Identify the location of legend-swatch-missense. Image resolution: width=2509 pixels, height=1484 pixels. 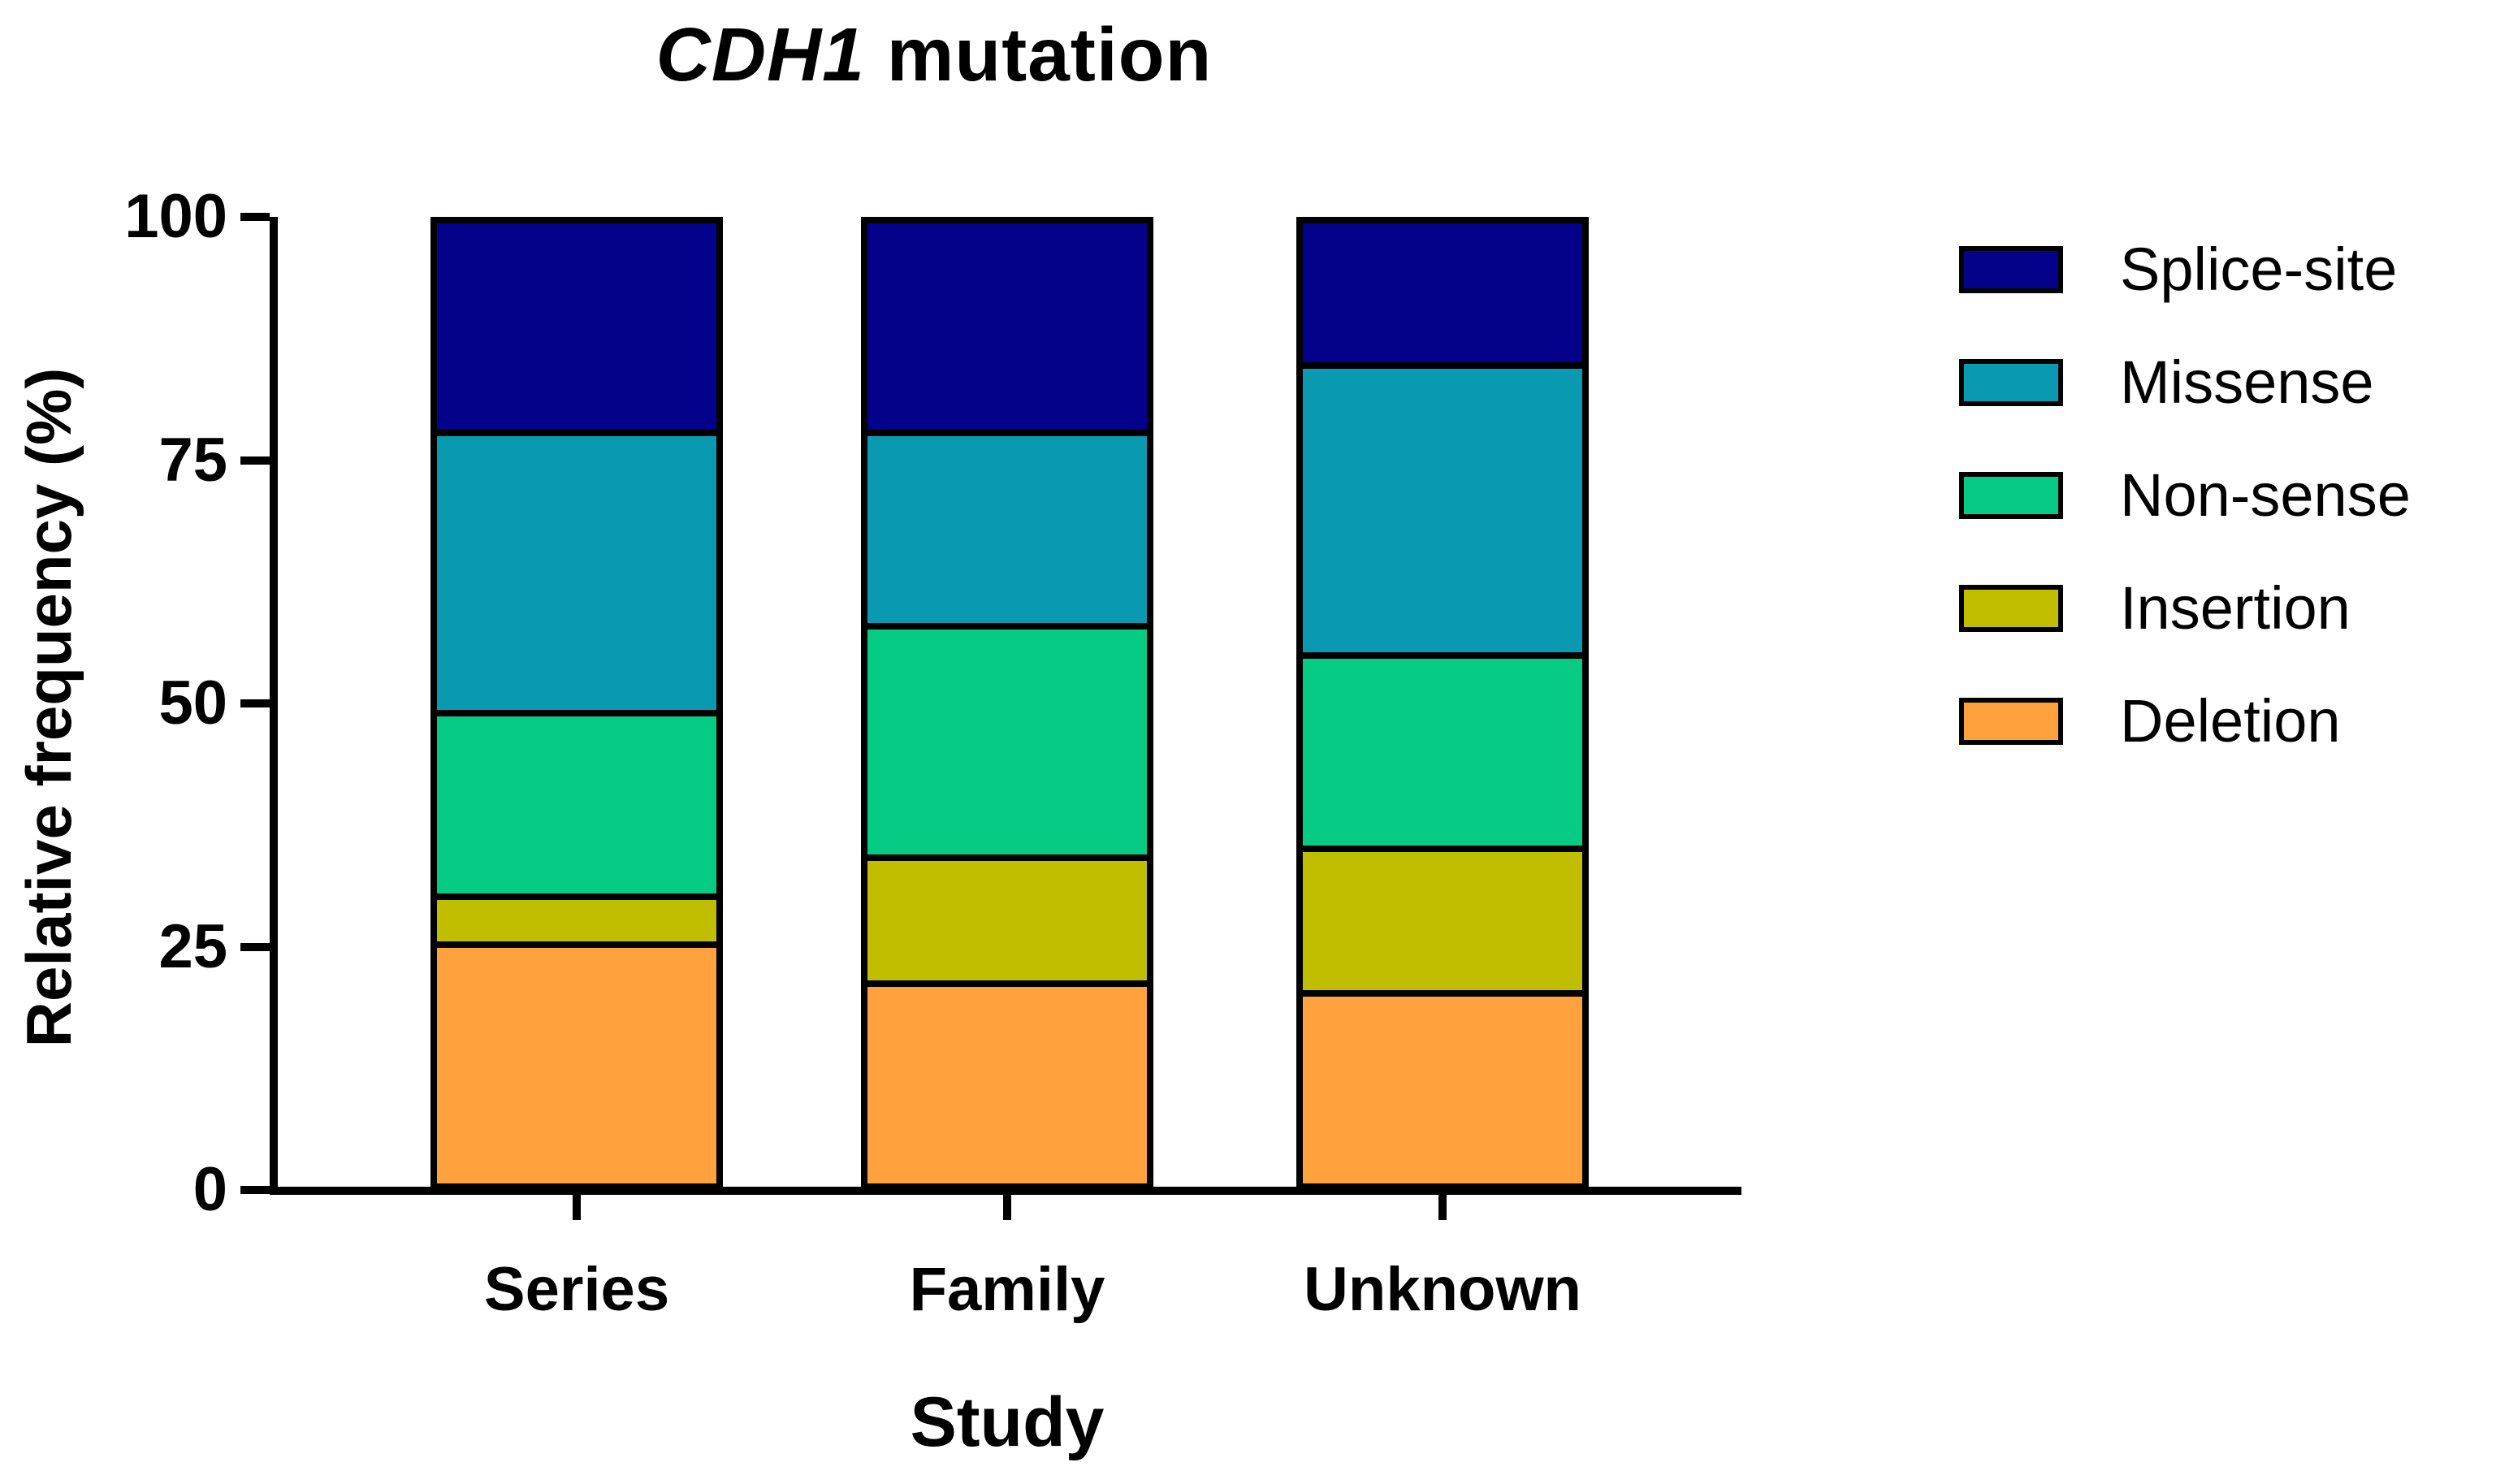
(2011, 382).